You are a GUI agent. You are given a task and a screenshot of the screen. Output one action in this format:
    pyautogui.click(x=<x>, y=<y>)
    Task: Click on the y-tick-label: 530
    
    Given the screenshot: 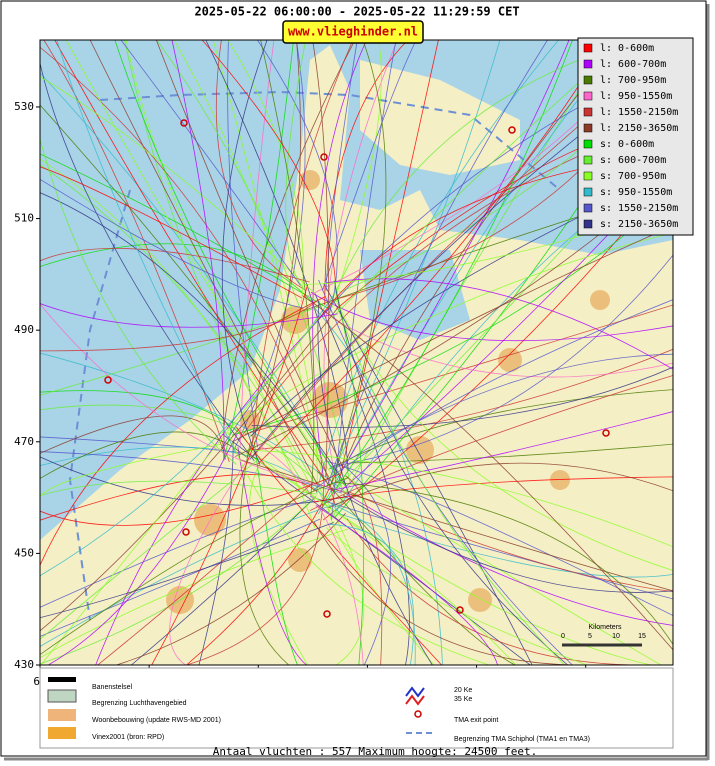 What is the action you would take?
    pyautogui.click(x=24, y=106)
    